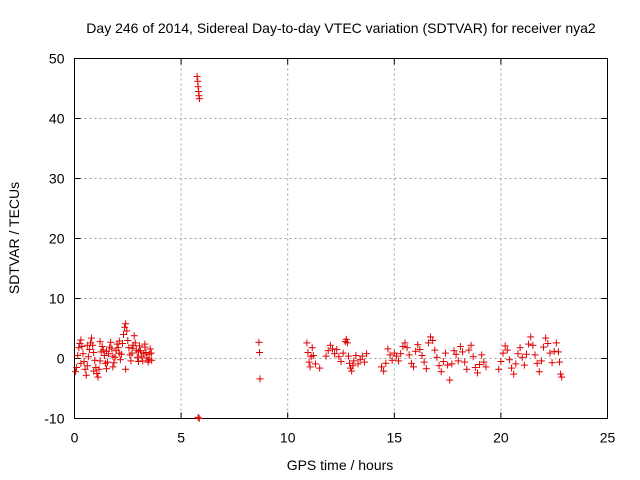 The width and height of the screenshot is (640, 480). I want to click on y-tick-label: 20, so click(57, 239).